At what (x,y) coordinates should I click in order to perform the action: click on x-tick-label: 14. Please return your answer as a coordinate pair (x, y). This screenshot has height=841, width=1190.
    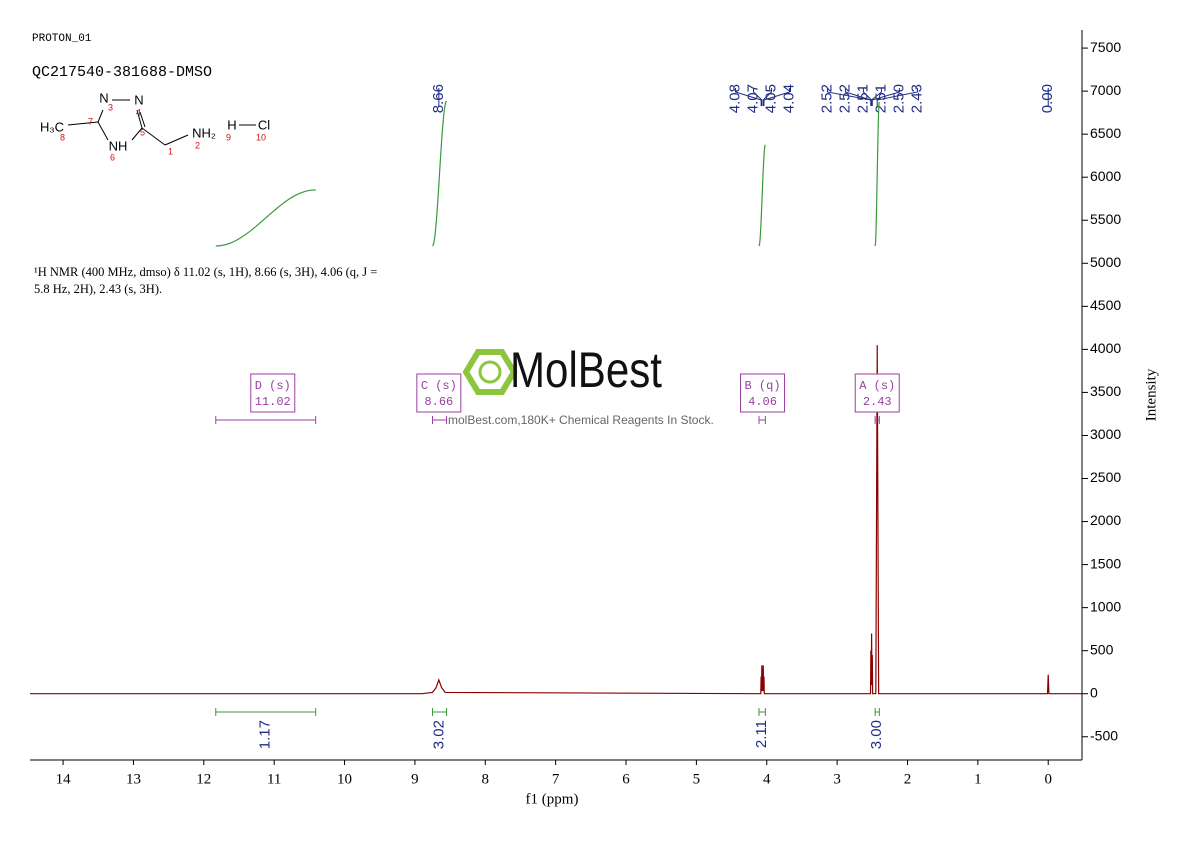
    Looking at the image, I should click on (64, 779).